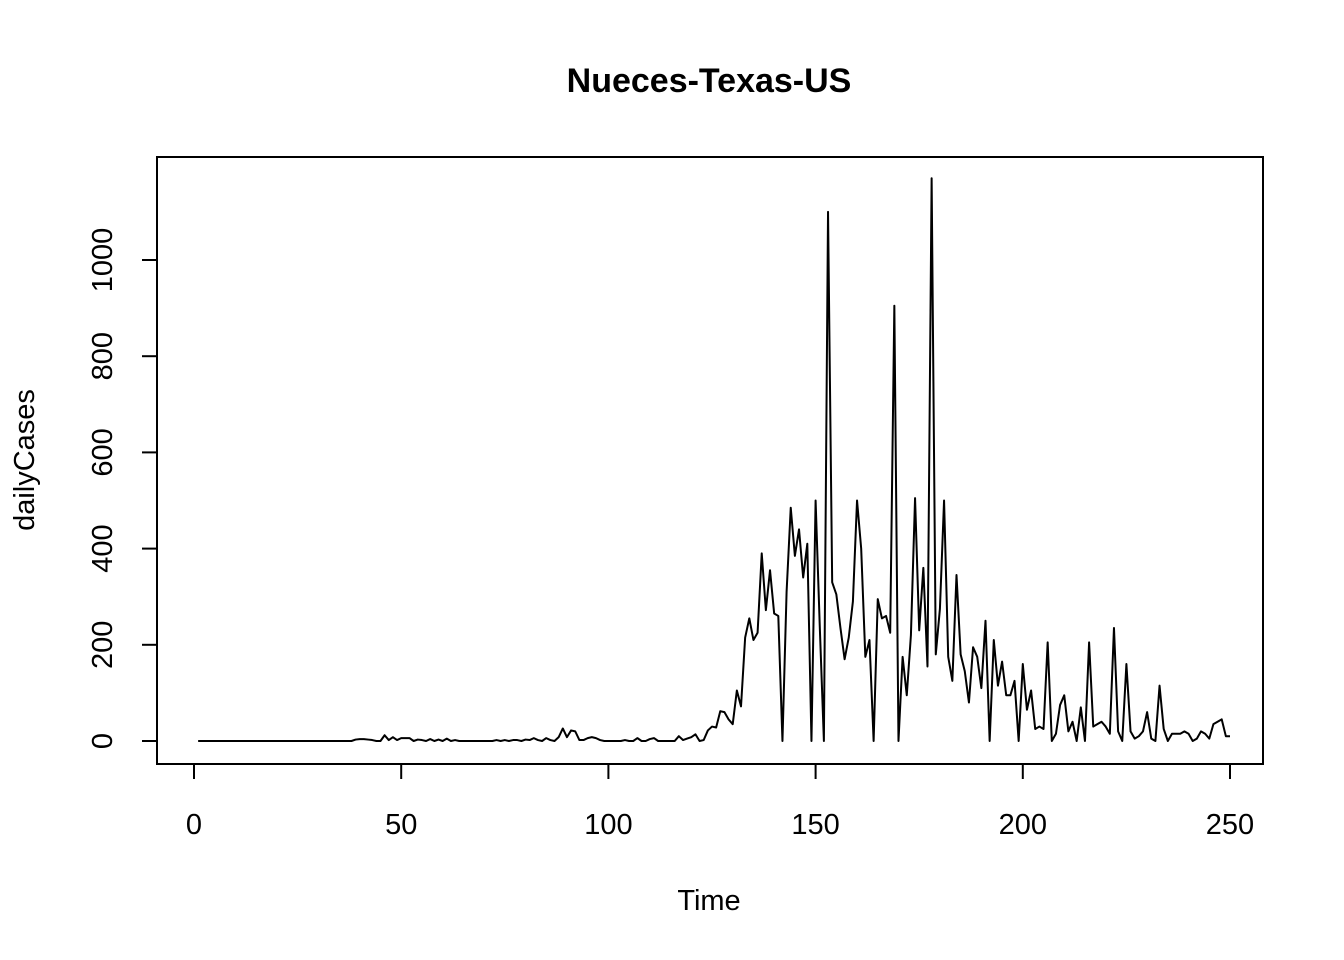 The width and height of the screenshot is (1344, 960). Describe the element at coordinates (815, 825) in the screenshot. I see `x-tick-label: 150` at that location.